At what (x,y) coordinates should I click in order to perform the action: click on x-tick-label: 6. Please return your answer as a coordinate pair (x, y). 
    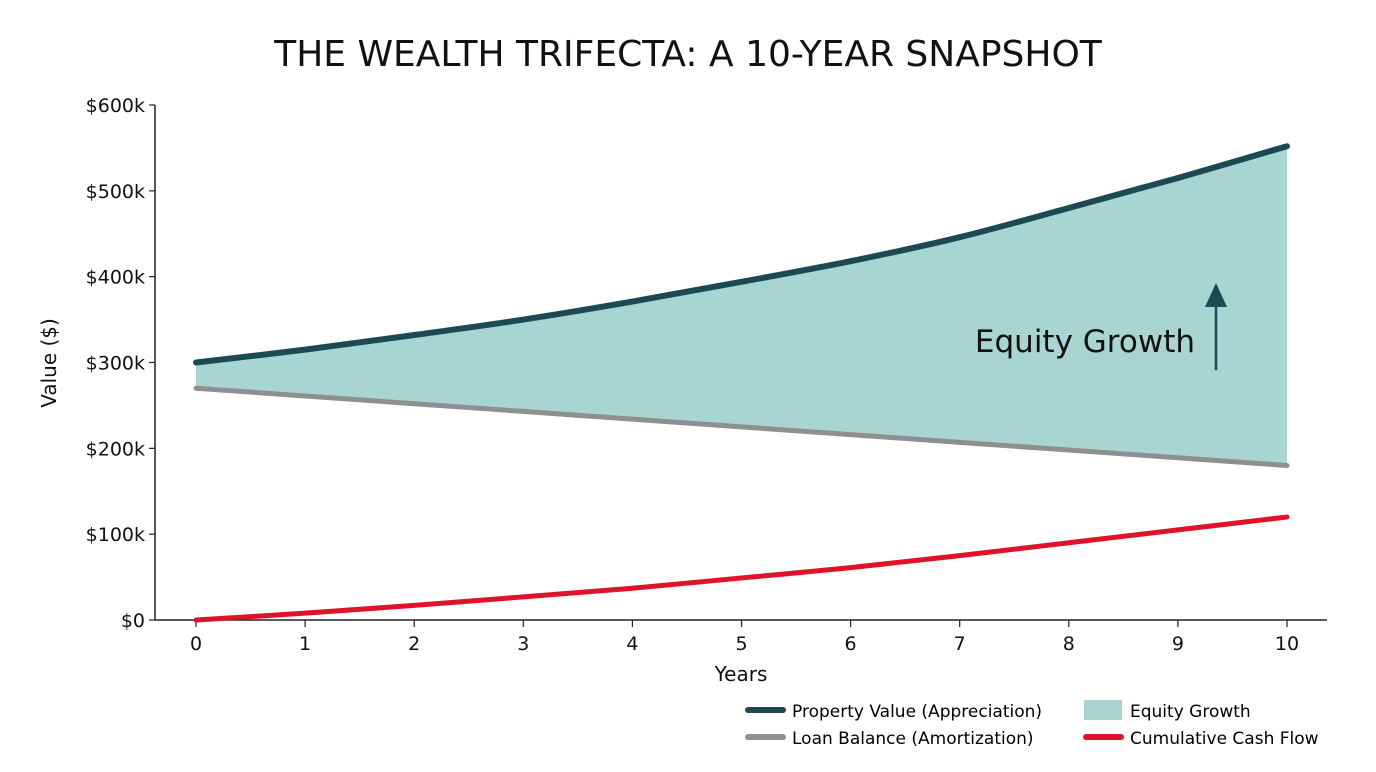
    Looking at the image, I should click on (851, 644).